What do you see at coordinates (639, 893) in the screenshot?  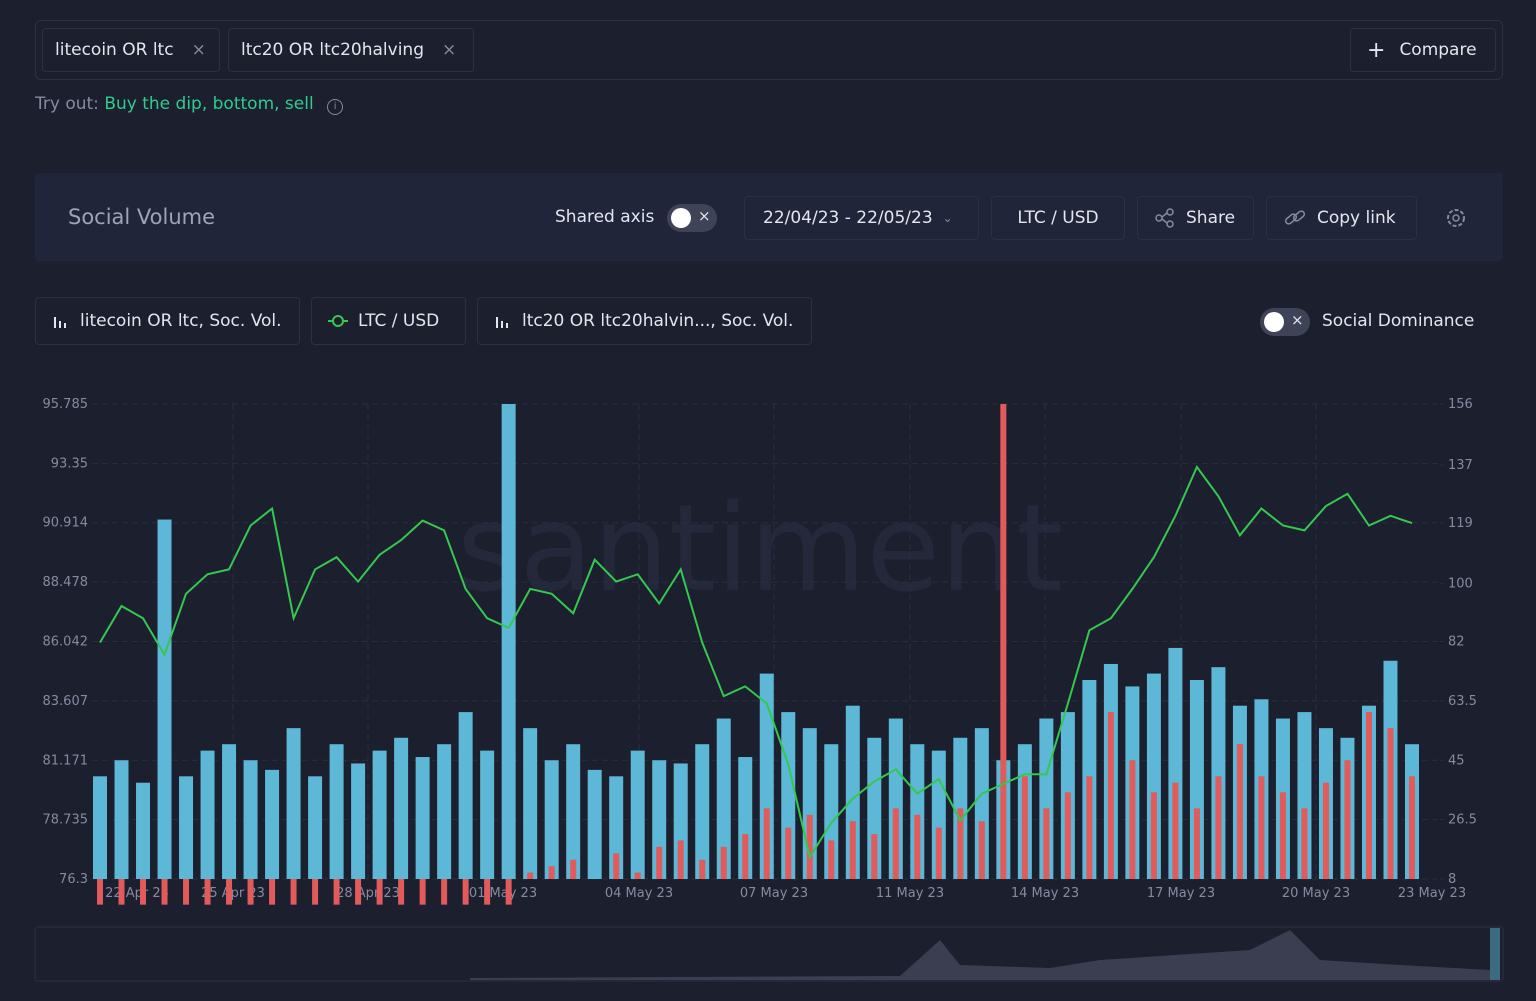 I see `x-tick-label: 04 May 23` at bounding box center [639, 893].